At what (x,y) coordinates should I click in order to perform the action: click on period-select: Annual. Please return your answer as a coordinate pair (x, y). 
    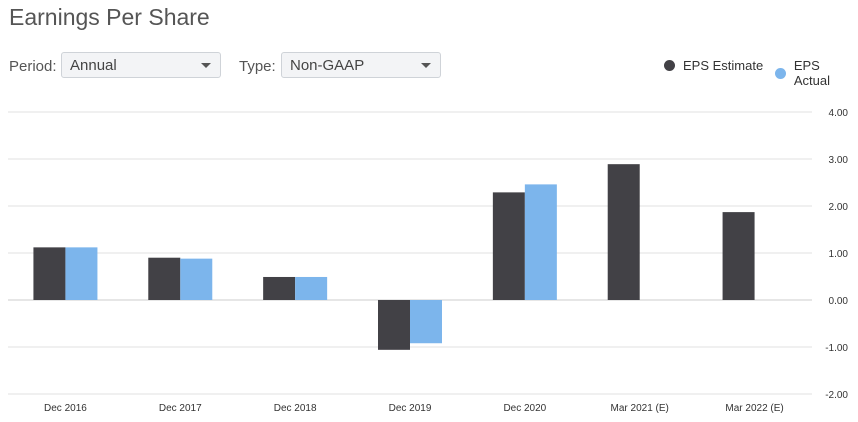
    Looking at the image, I should click on (141, 65).